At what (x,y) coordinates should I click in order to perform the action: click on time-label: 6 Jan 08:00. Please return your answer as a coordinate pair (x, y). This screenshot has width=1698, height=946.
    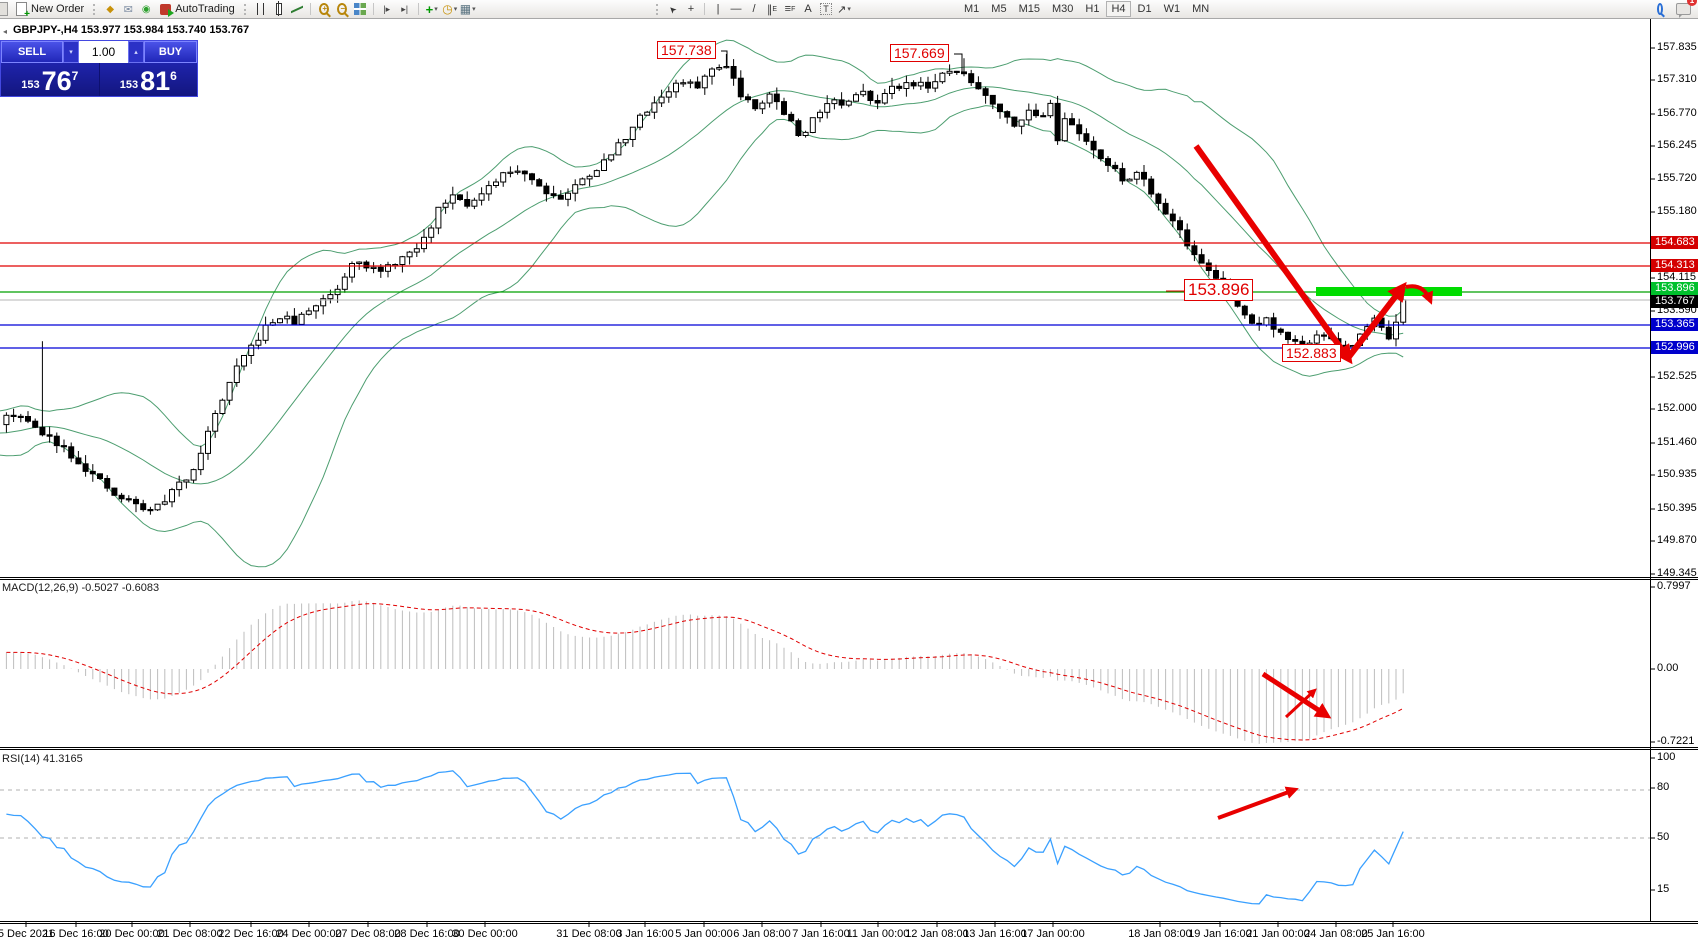
    Looking at the image, I should click on (762, 934).